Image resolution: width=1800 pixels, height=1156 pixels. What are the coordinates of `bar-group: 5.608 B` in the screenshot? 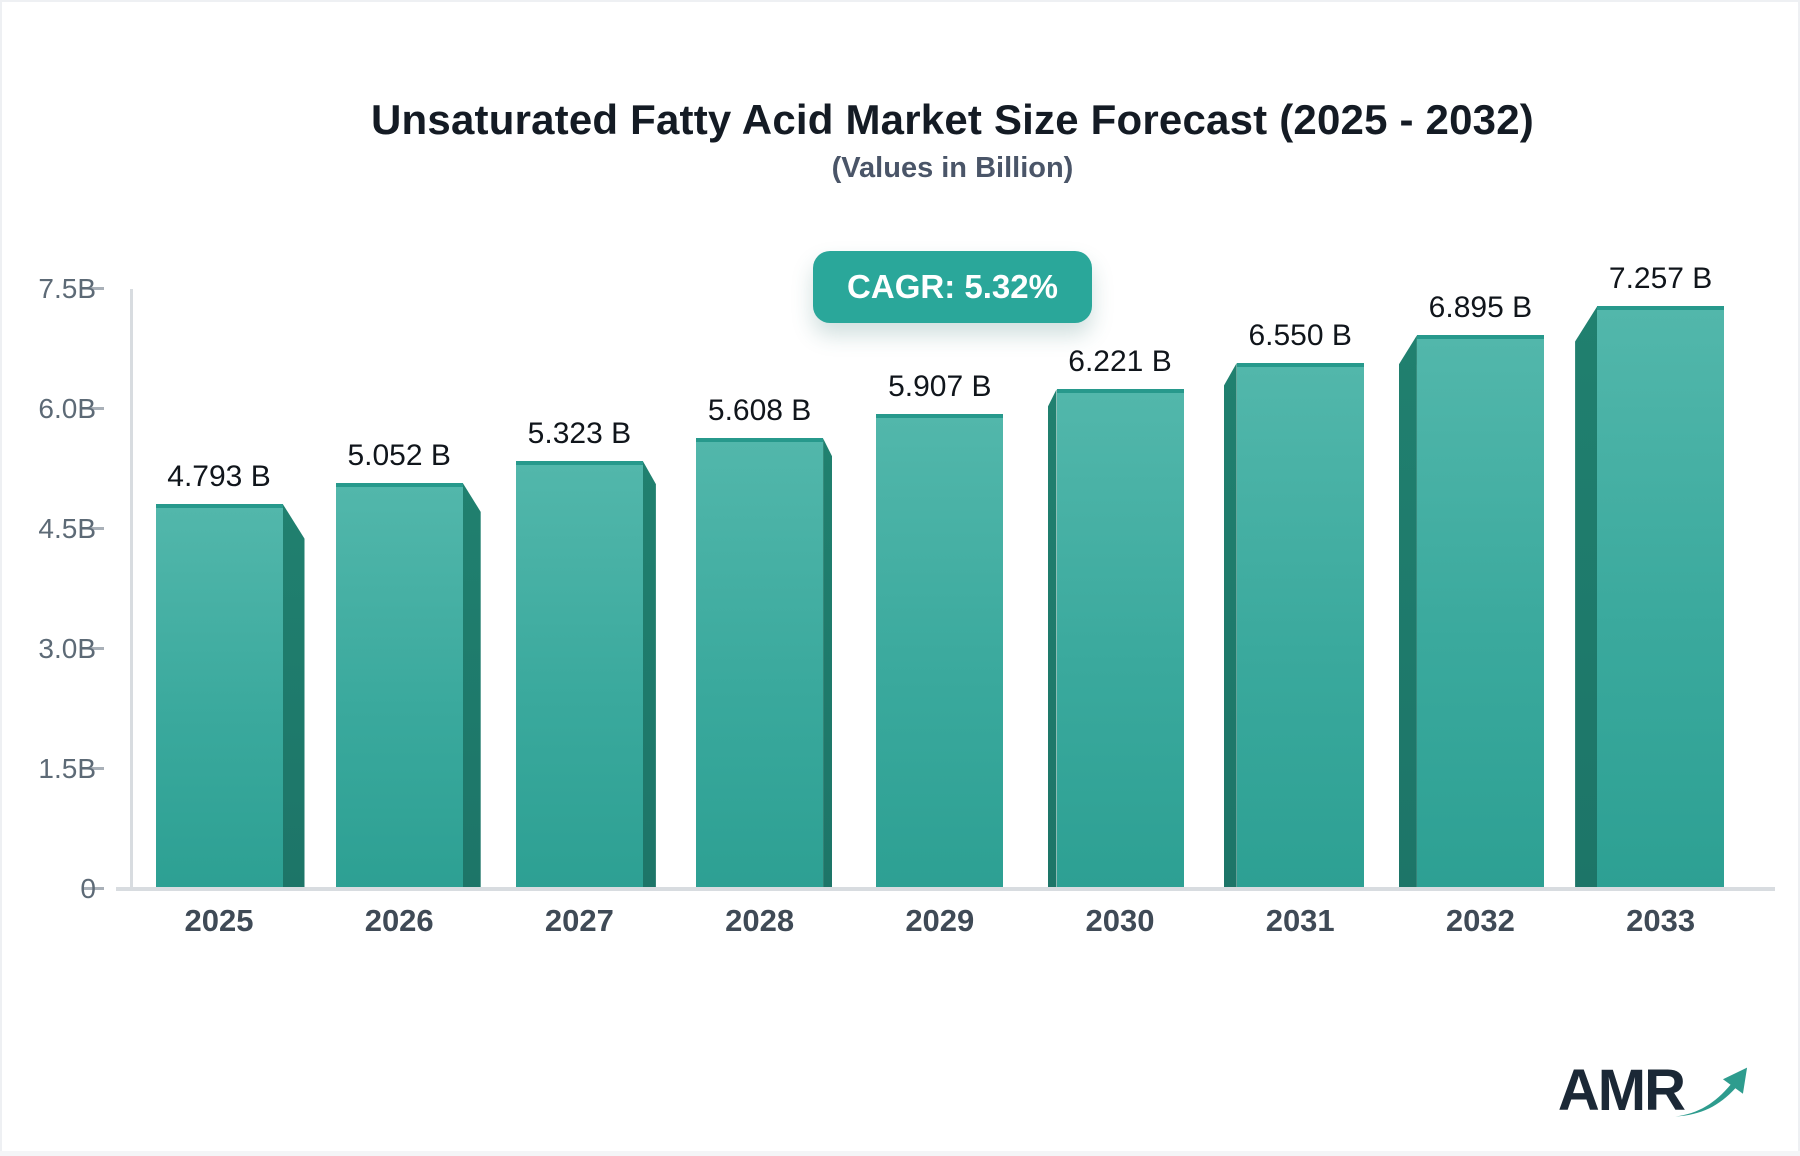 It's located at (764, 640).